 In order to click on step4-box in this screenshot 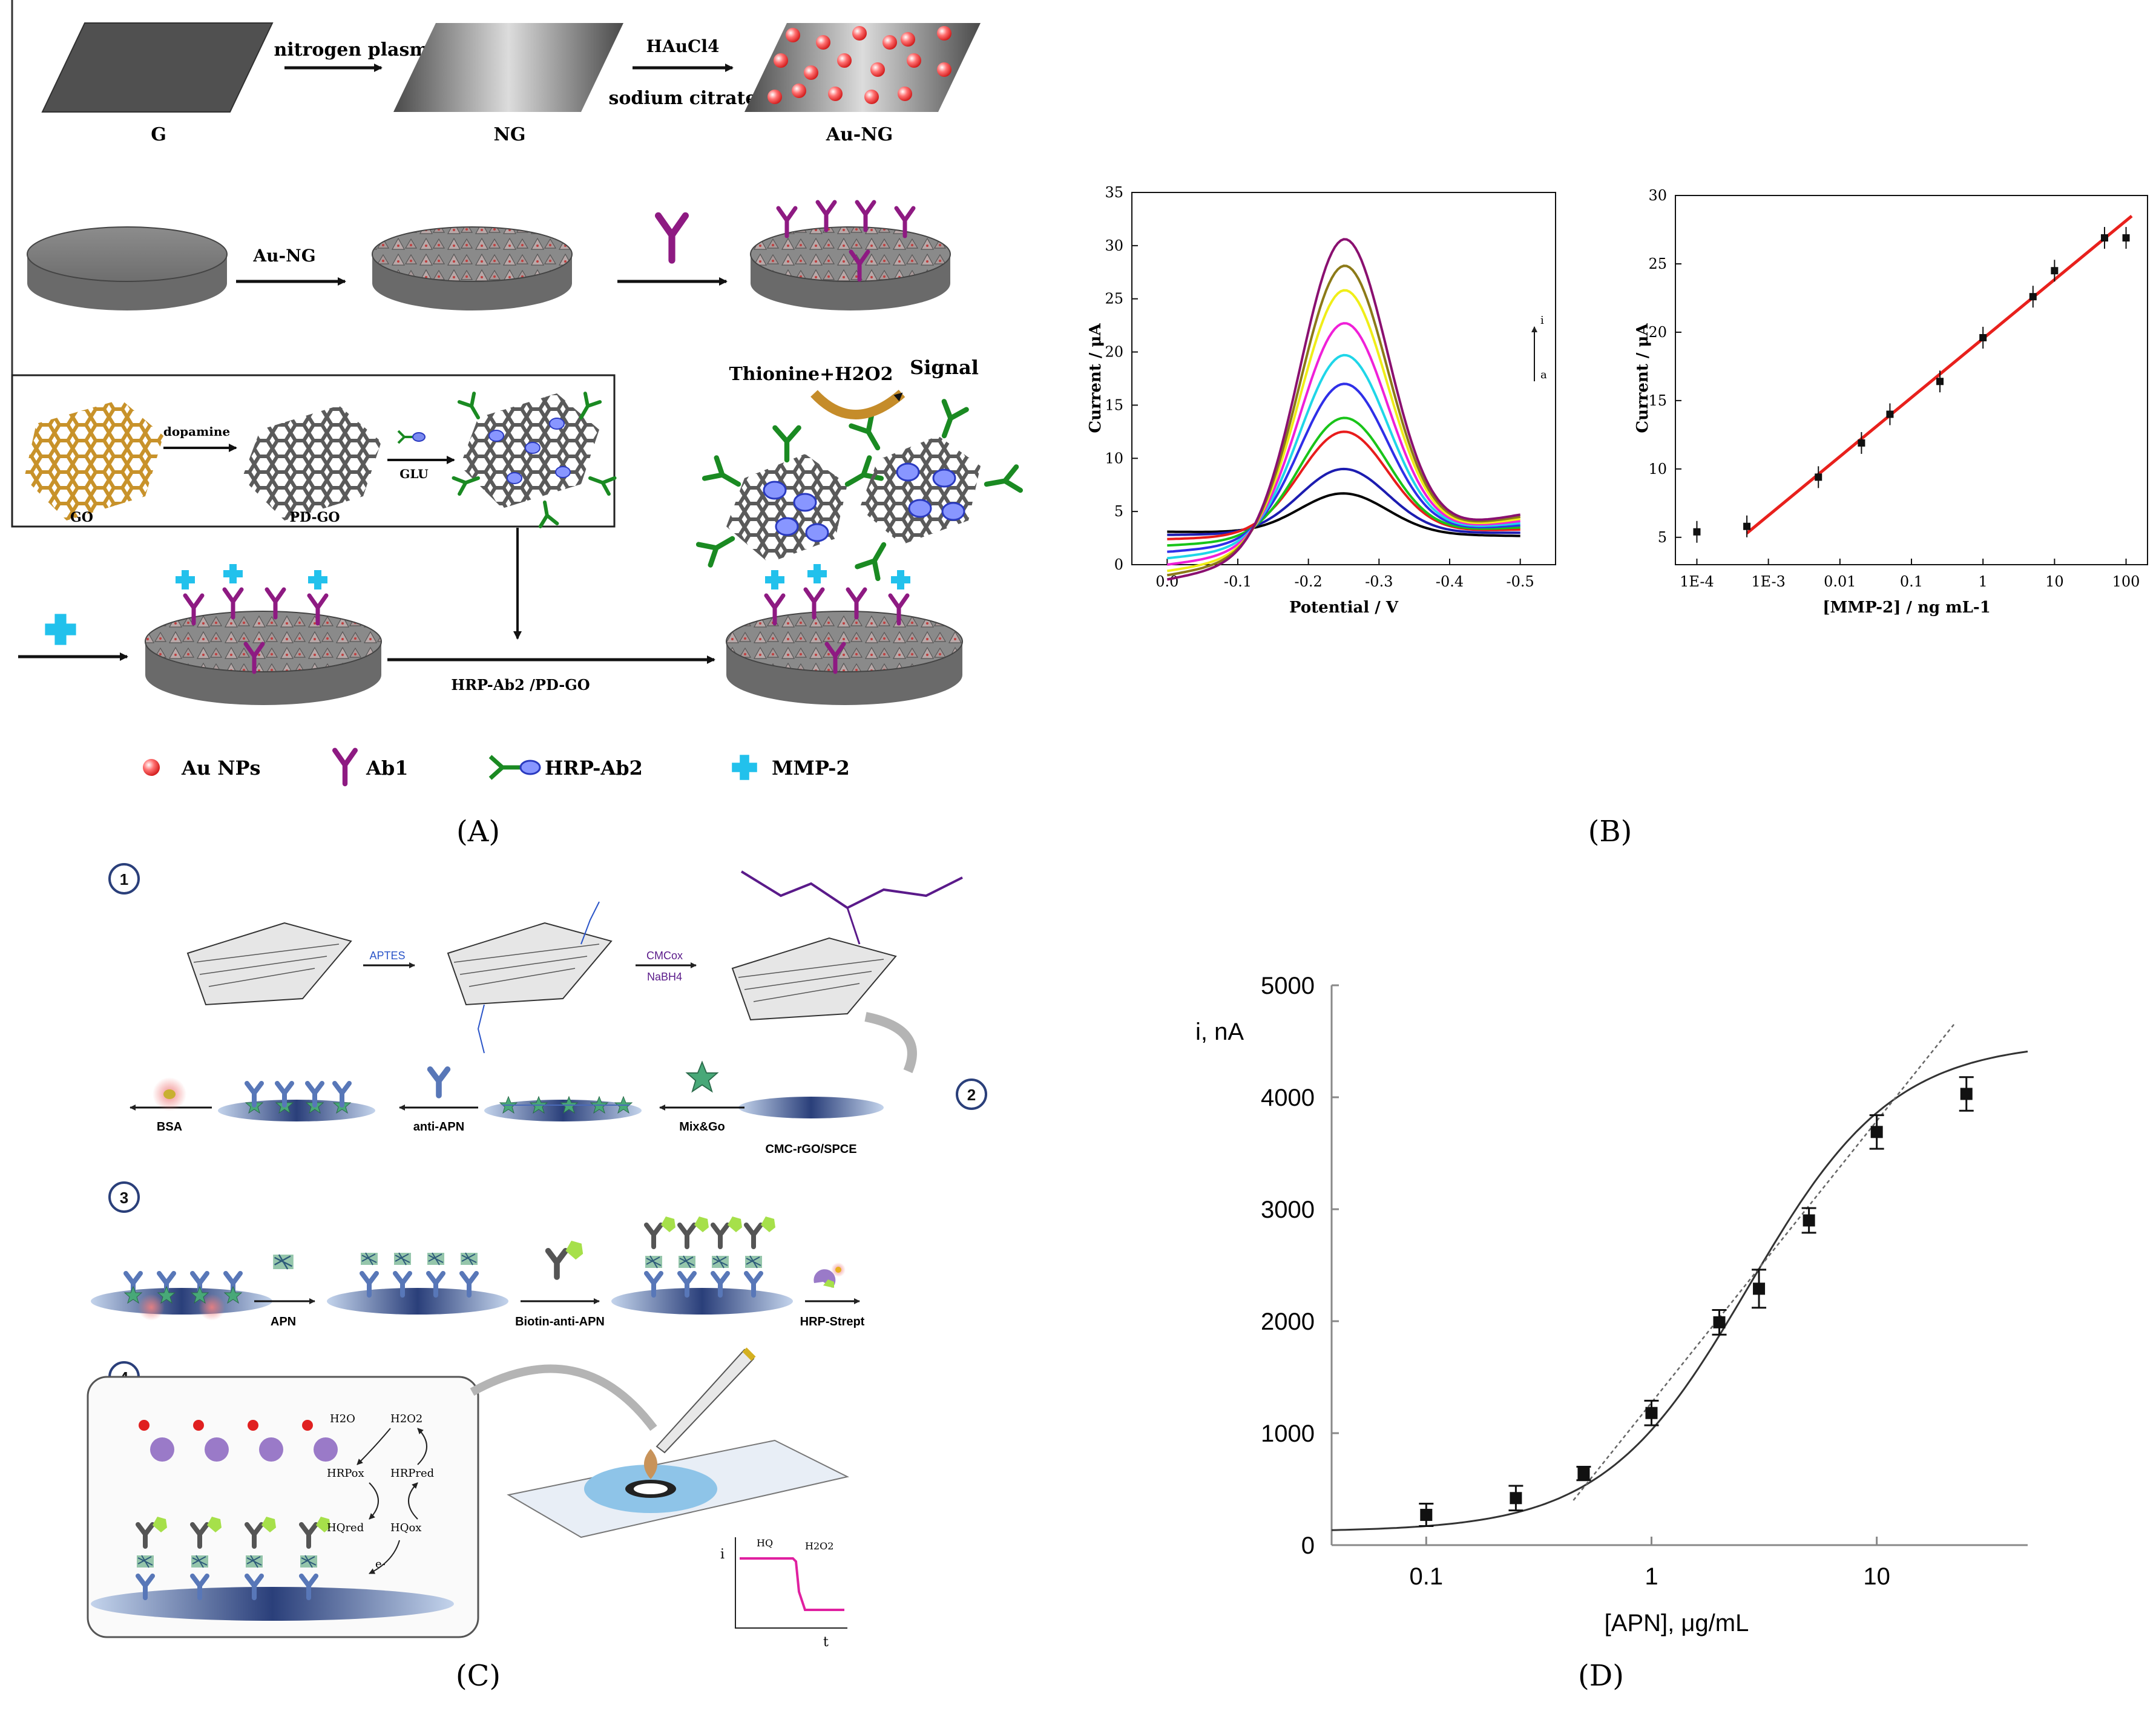, I will do `click(283, 1507)`.